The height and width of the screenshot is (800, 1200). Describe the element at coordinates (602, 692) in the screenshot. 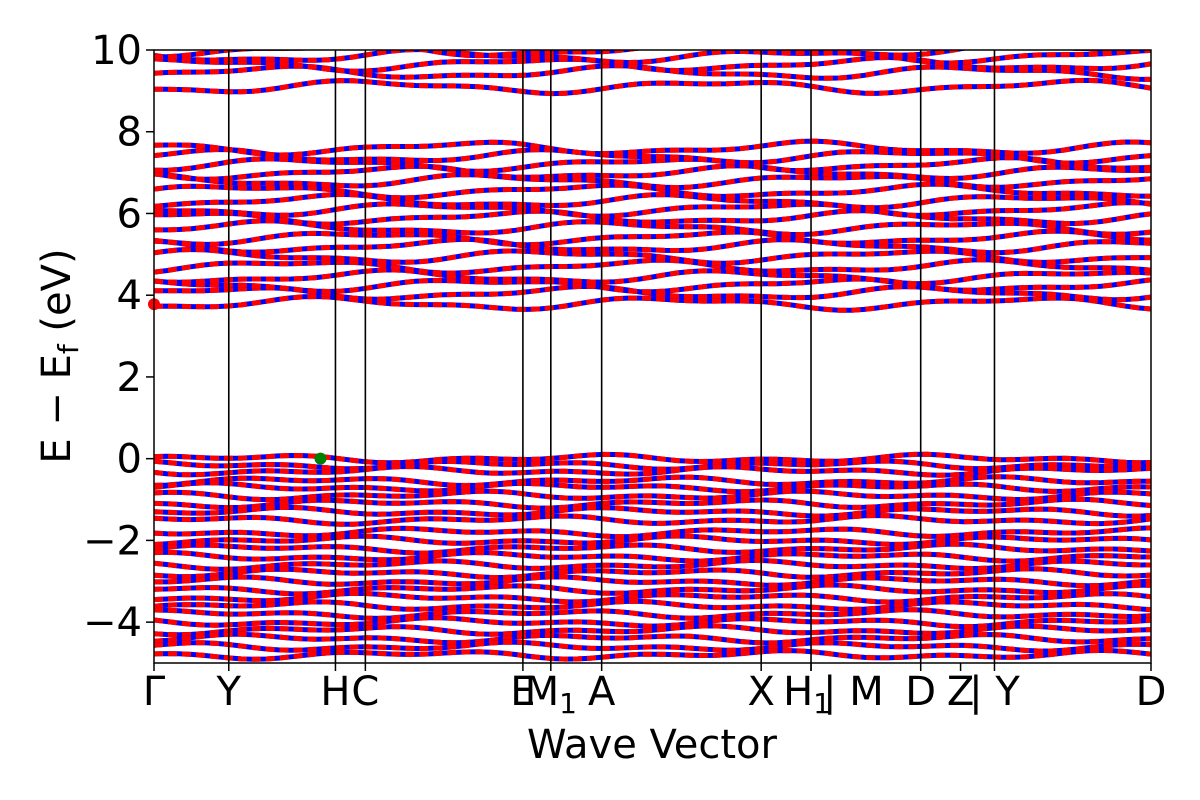

I see `kpoint-label: A` at that location.